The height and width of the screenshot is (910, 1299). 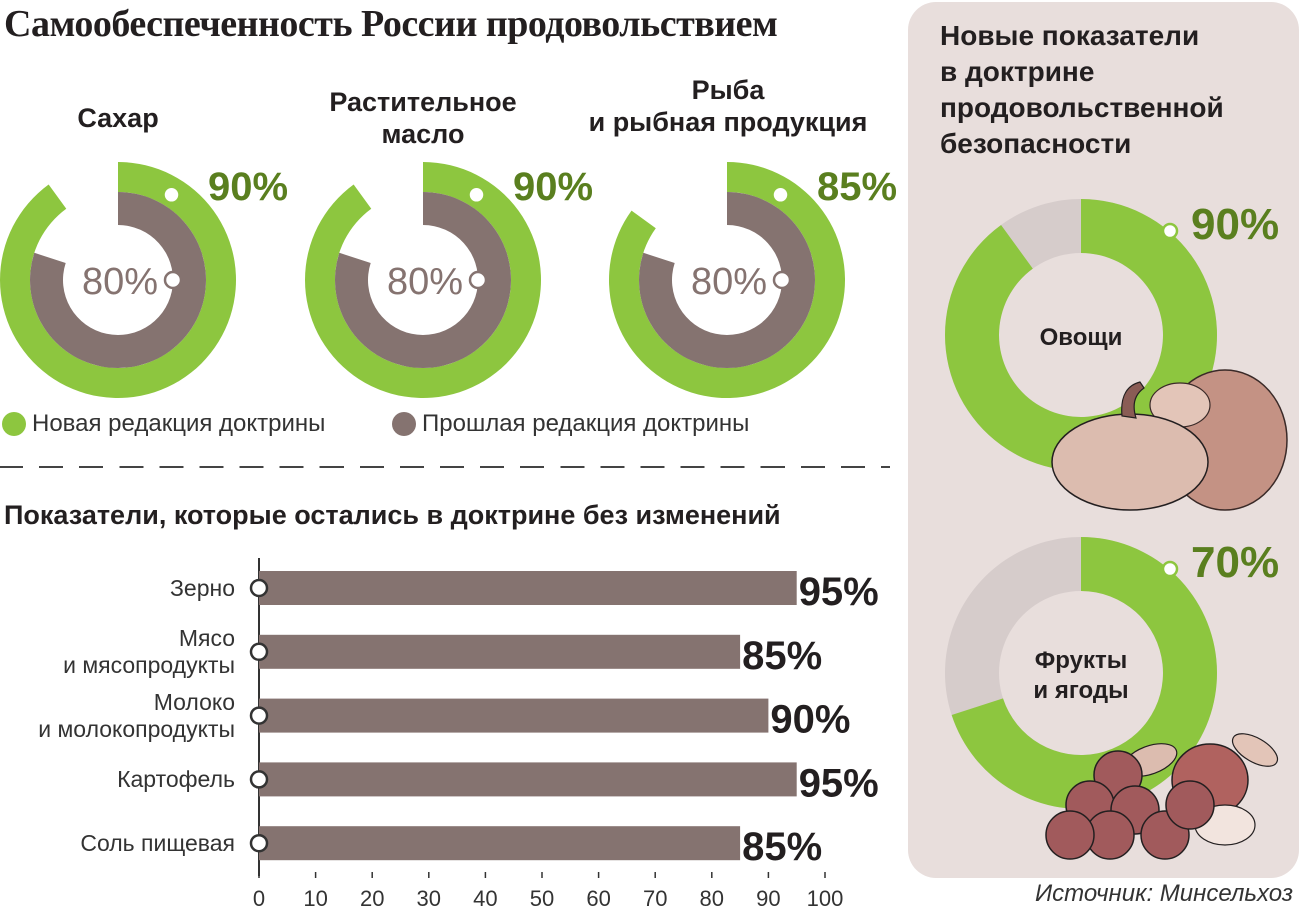 What do you see at coordinates (1070, 35) in the screenshot?
I see `panel-title-line: Новые показатели` at bounding box center [1070, 35].